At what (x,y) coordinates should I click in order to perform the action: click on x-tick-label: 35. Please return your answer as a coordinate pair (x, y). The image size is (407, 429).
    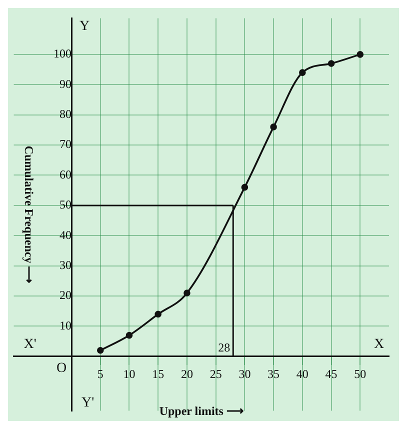
    Looking at the image, I should click on (274, 373).